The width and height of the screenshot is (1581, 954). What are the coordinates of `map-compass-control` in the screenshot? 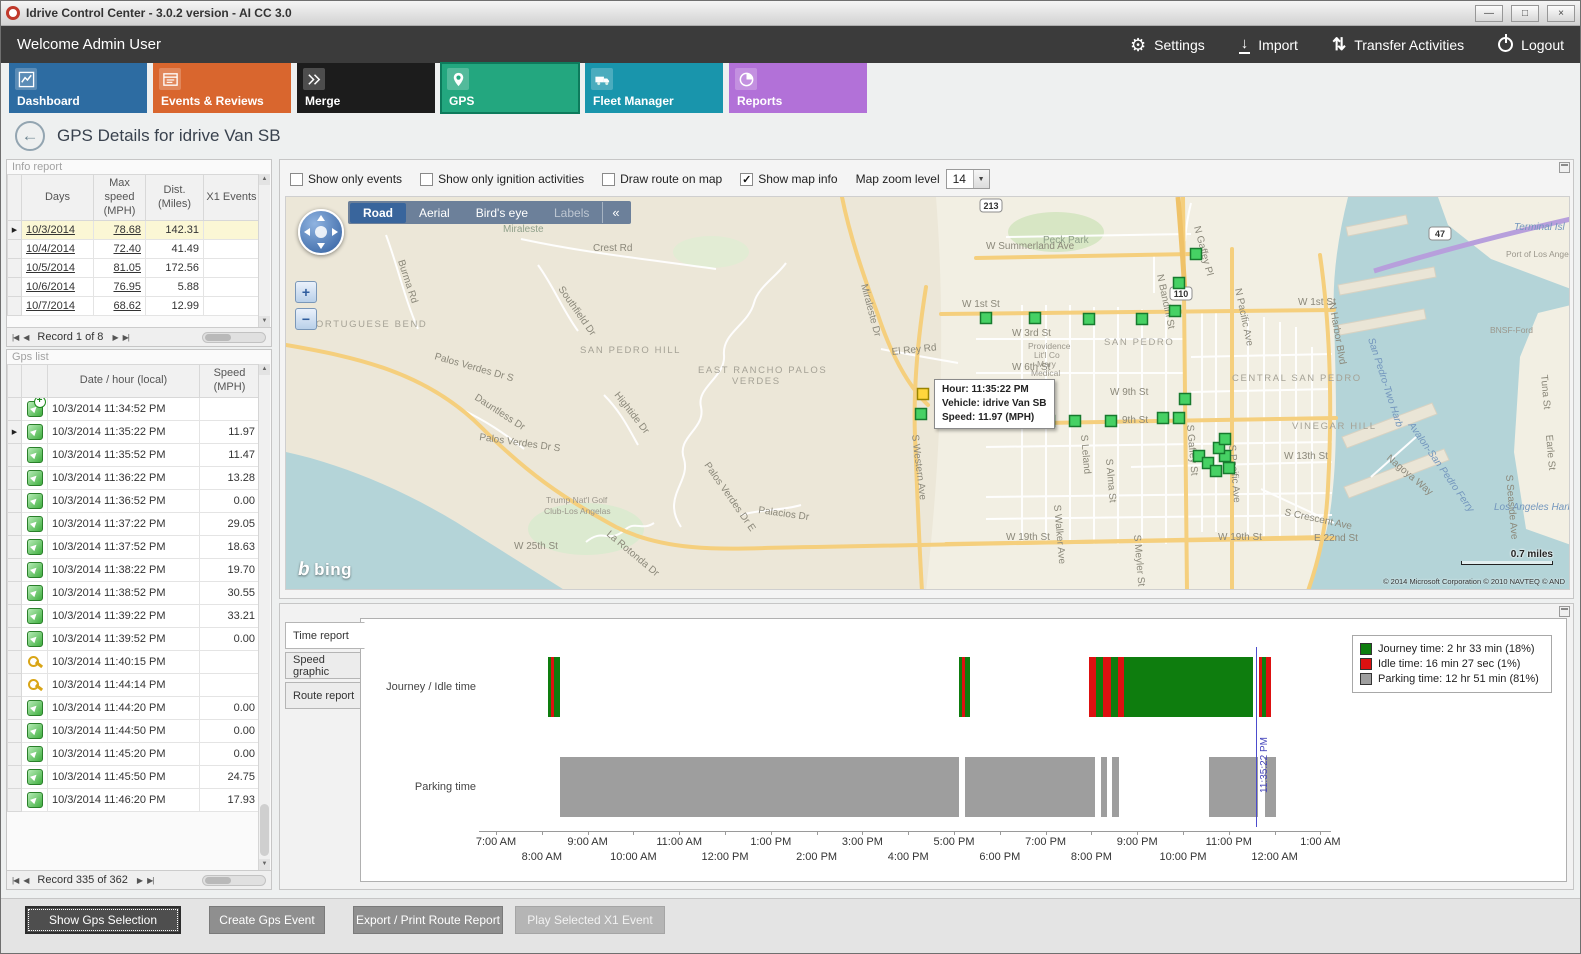 It's located at (321, 232).